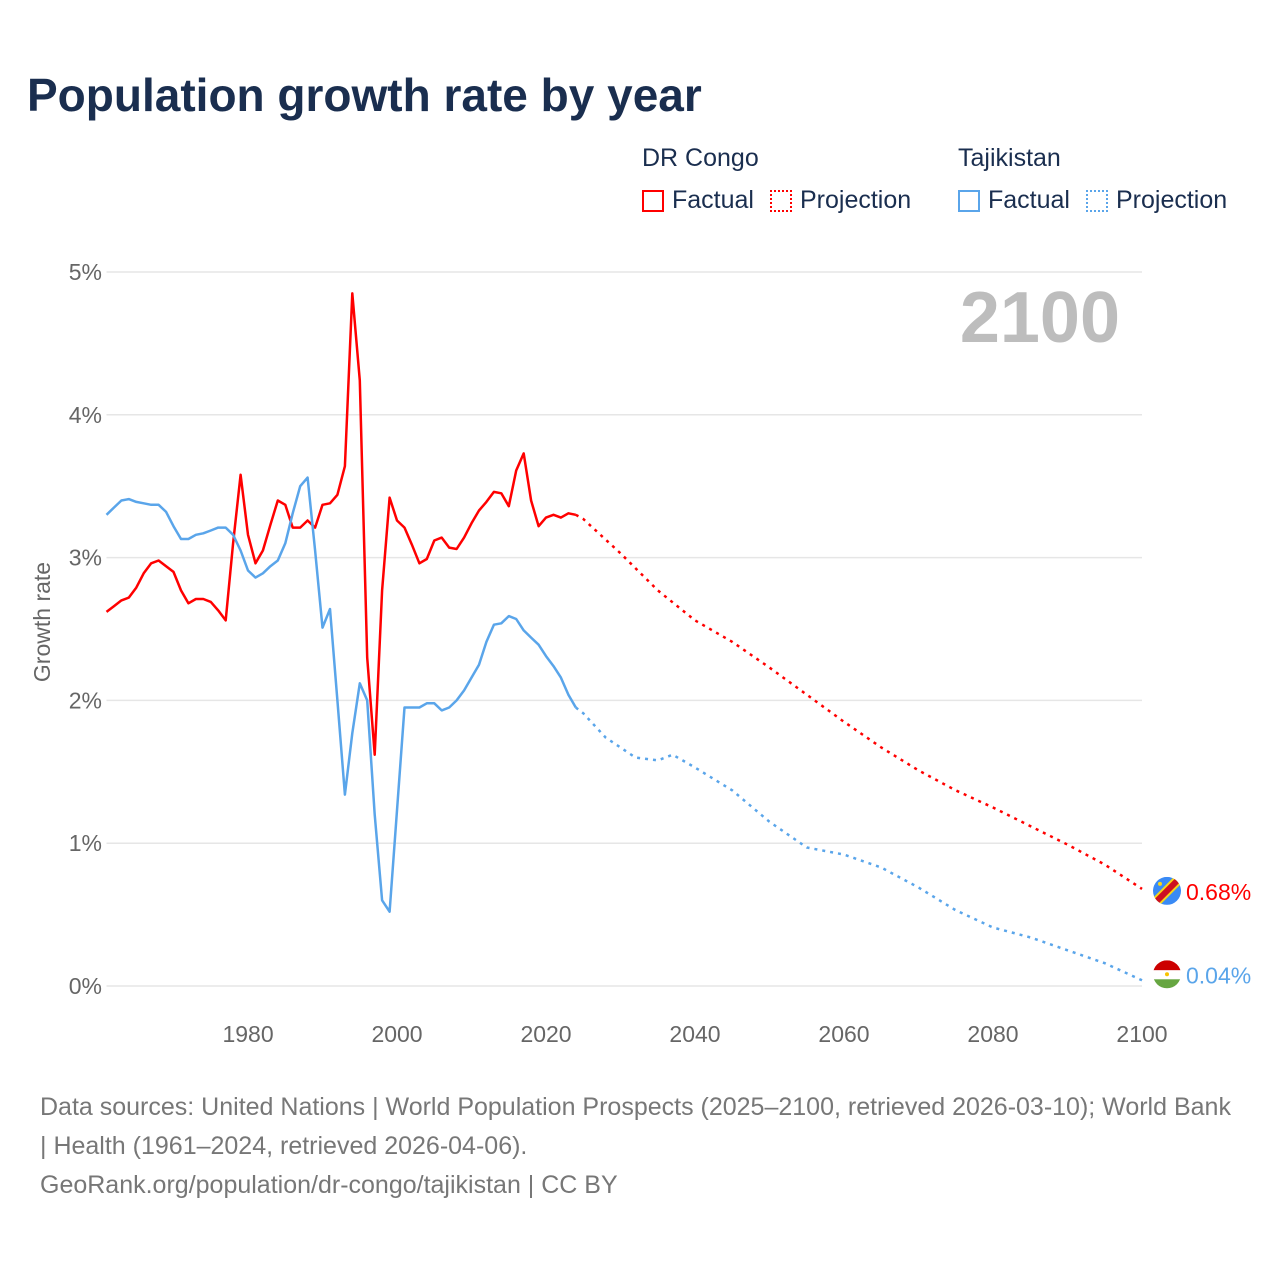 This screenshot has height=1280, width=1280. What do you see at coordinates (700, 158) in the screenshot?
I see `legend-title: DR Congo` at bounding box center [700, 158].